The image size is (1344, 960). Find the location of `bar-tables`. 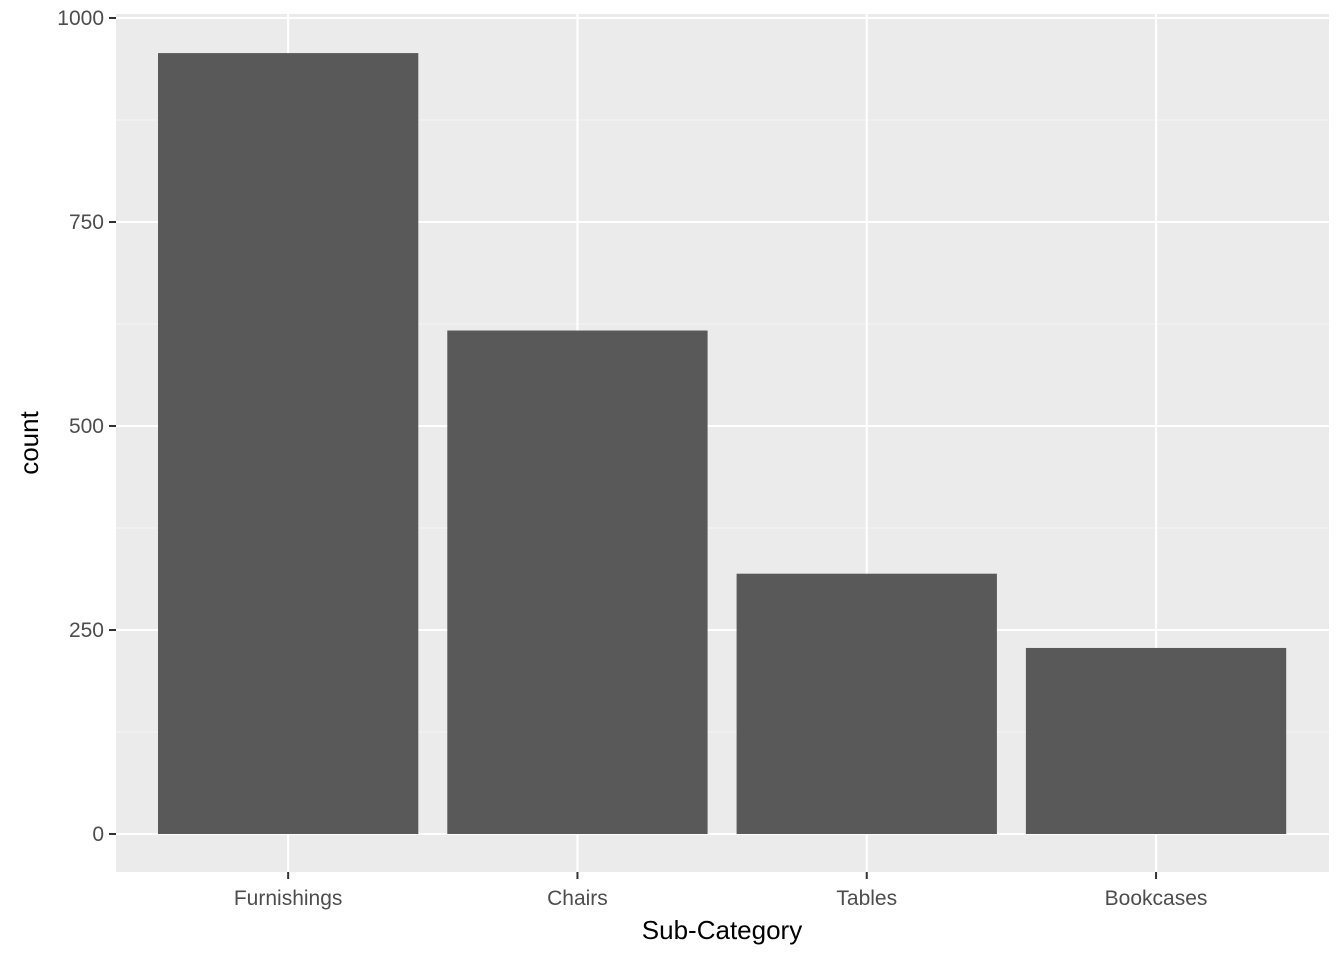

bar-tables is located at coordinates (866, 703).